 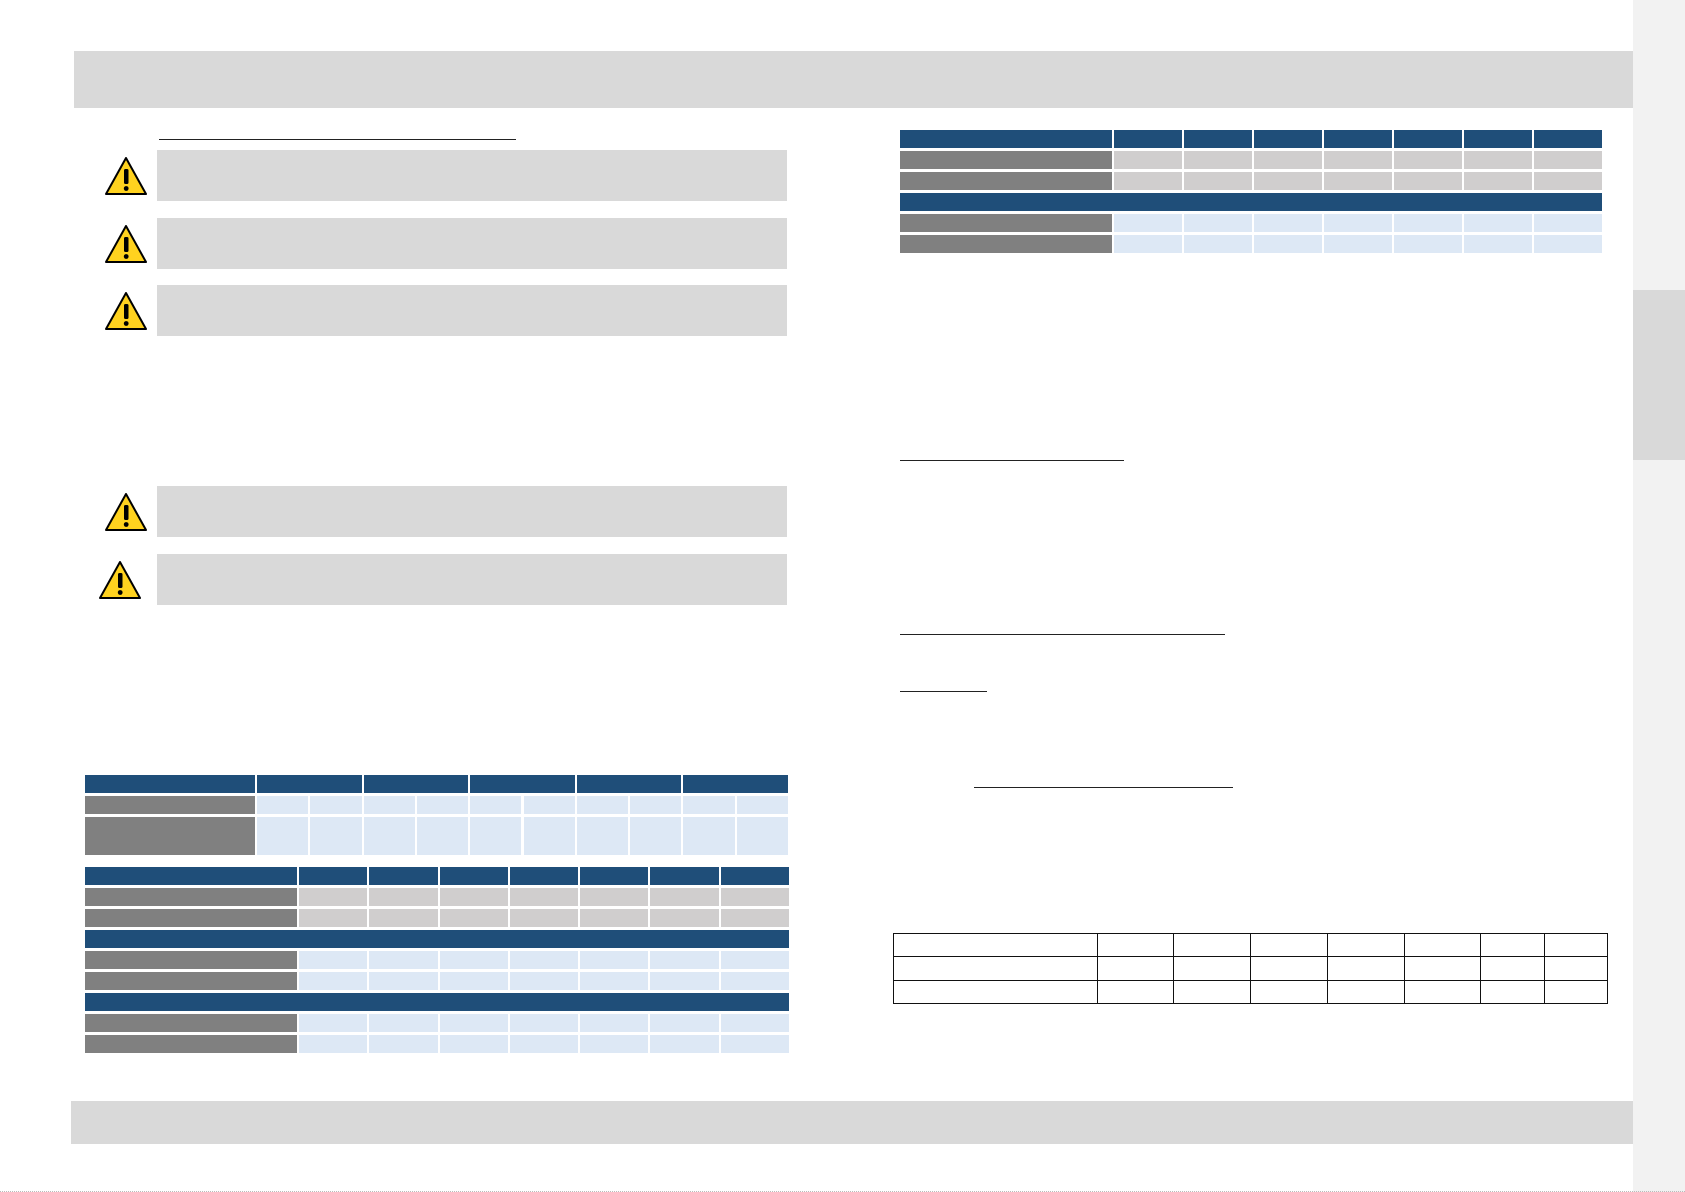 I want to click on warning-triangle-icon, so click(x=126, y=244).